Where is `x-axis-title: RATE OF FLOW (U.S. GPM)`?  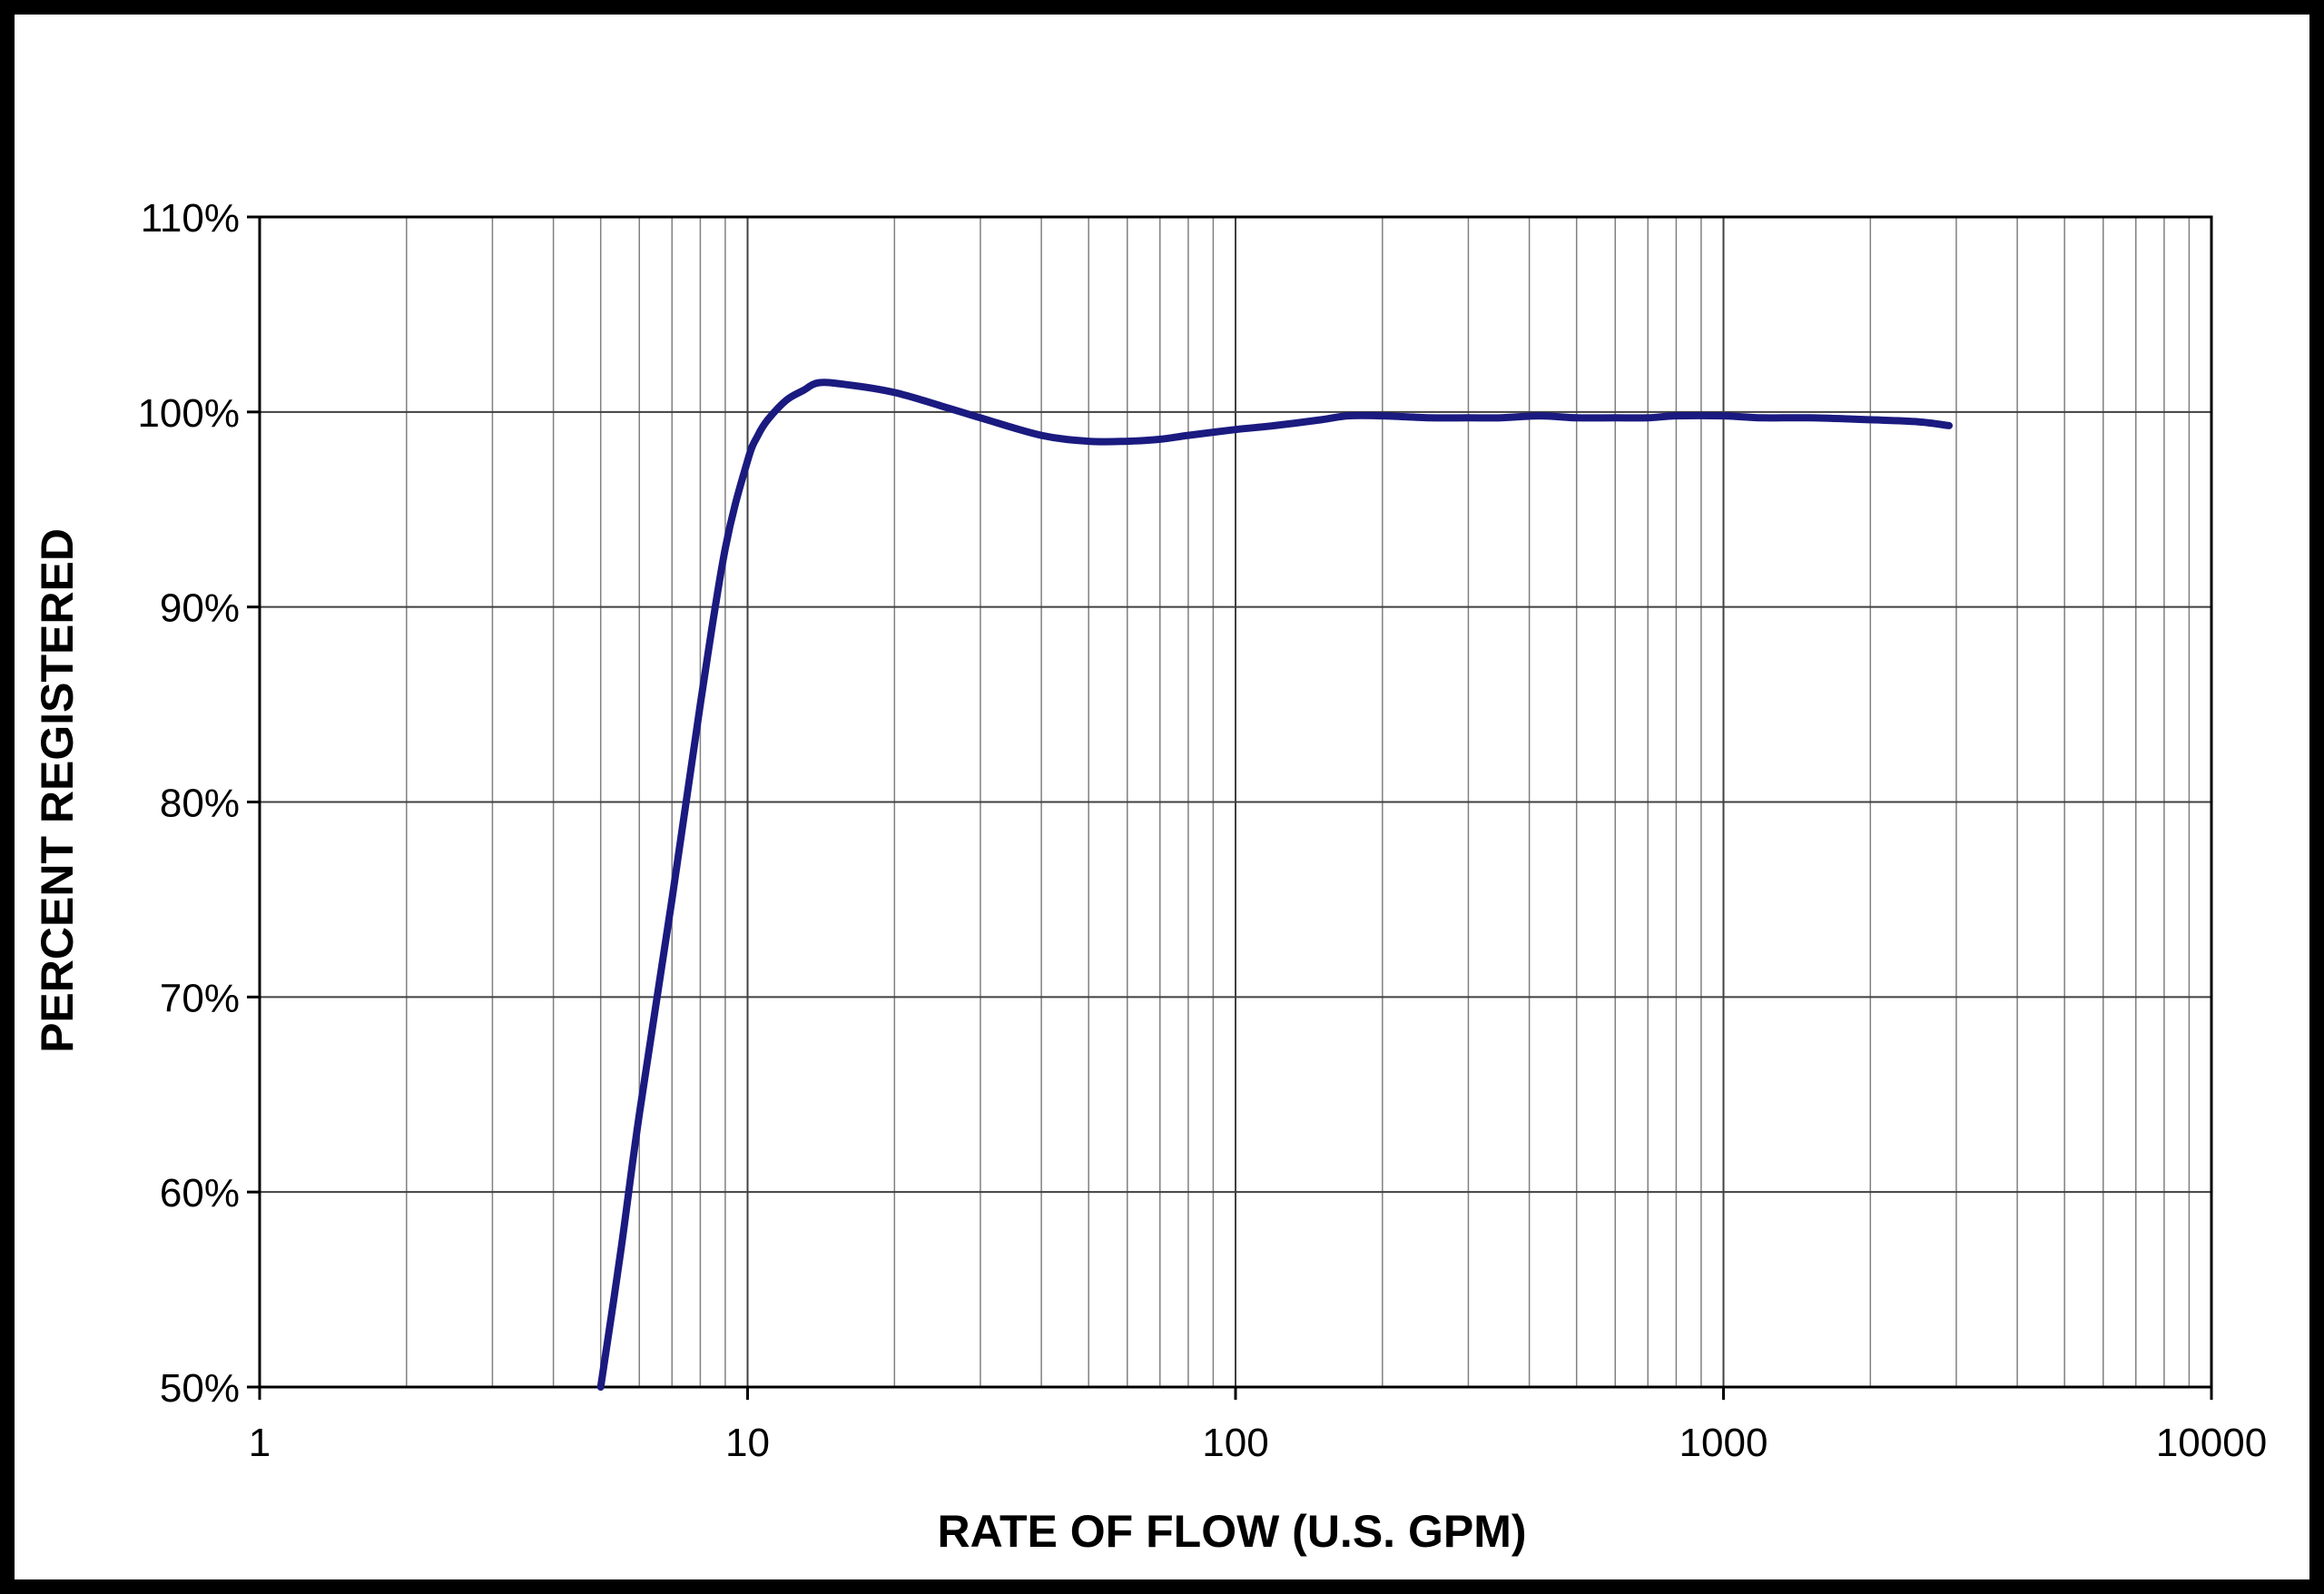 x-axis-title: RATE OF FLOW (U.S. GPM) is located at coordinates (1232, 1532).